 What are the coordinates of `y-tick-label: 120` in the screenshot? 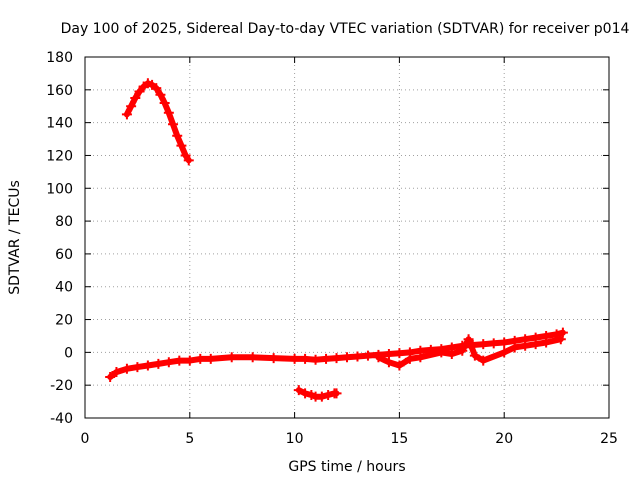 It's located at (59, 156).